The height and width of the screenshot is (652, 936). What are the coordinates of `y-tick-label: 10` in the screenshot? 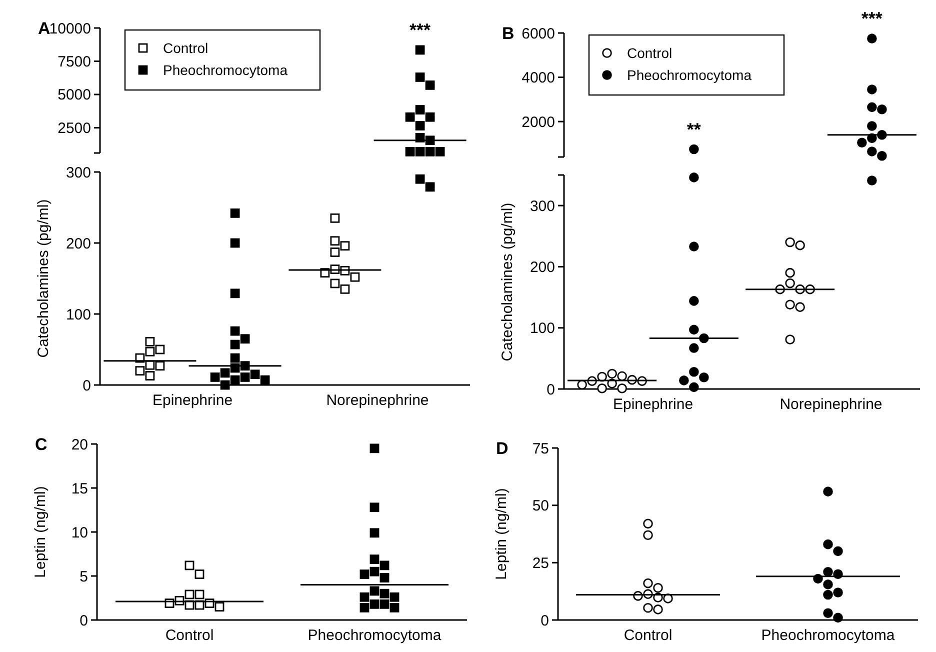 It's located at (79, 533).